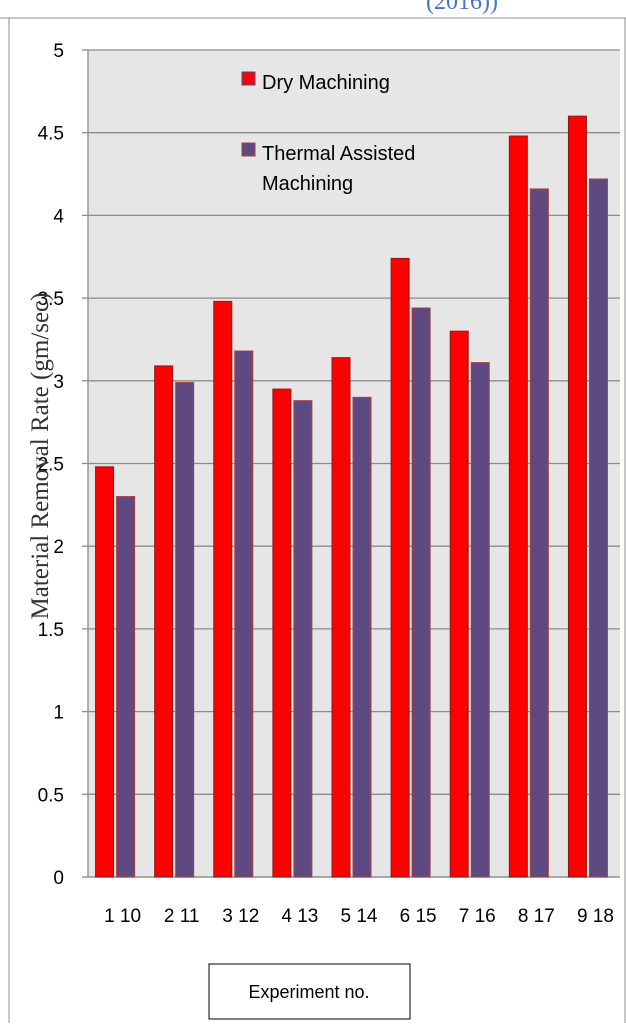 The height and width of the screenshot is (1028, 626). Describe the element at coordinates (359, 916) in the screenshot. I see `x-tick-label-5: 5 14` at that location.